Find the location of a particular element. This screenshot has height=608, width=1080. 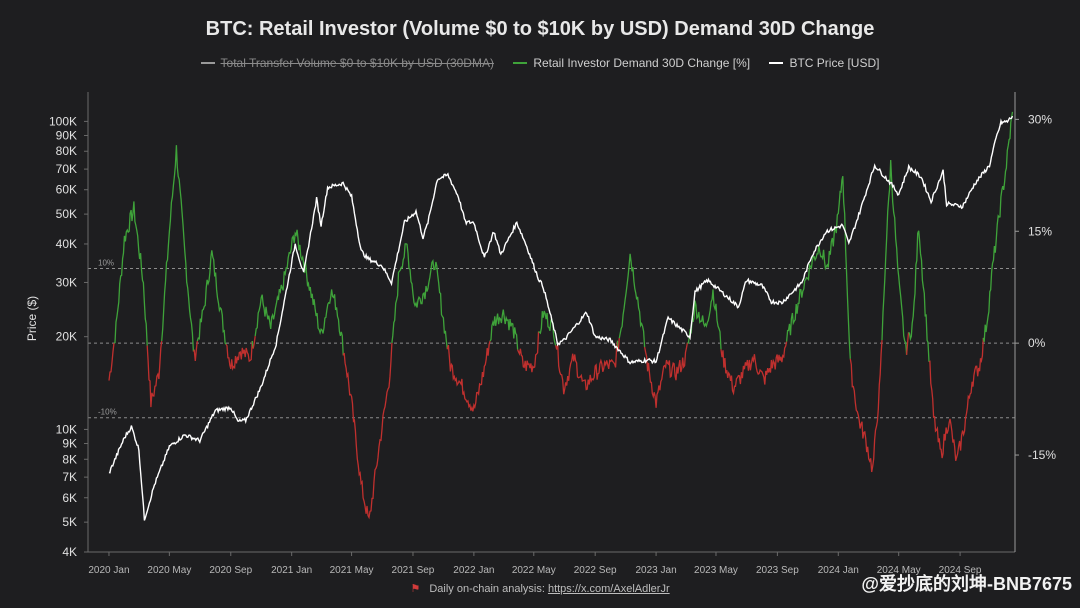

x-tick-label: 2024 Jan is located at coordinates (838, 570).